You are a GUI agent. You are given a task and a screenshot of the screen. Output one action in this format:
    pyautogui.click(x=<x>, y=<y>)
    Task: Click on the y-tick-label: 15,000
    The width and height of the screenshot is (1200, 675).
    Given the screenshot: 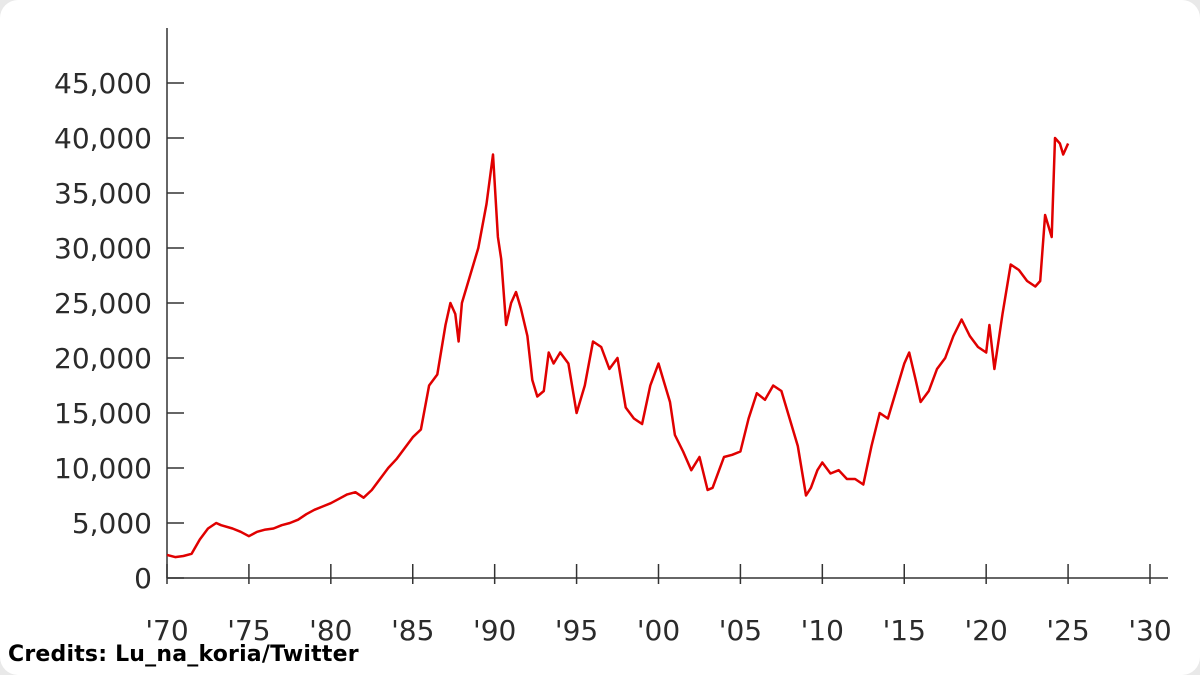 What is the action you would take?
    pyautogui.click(x=103, y=413)
    